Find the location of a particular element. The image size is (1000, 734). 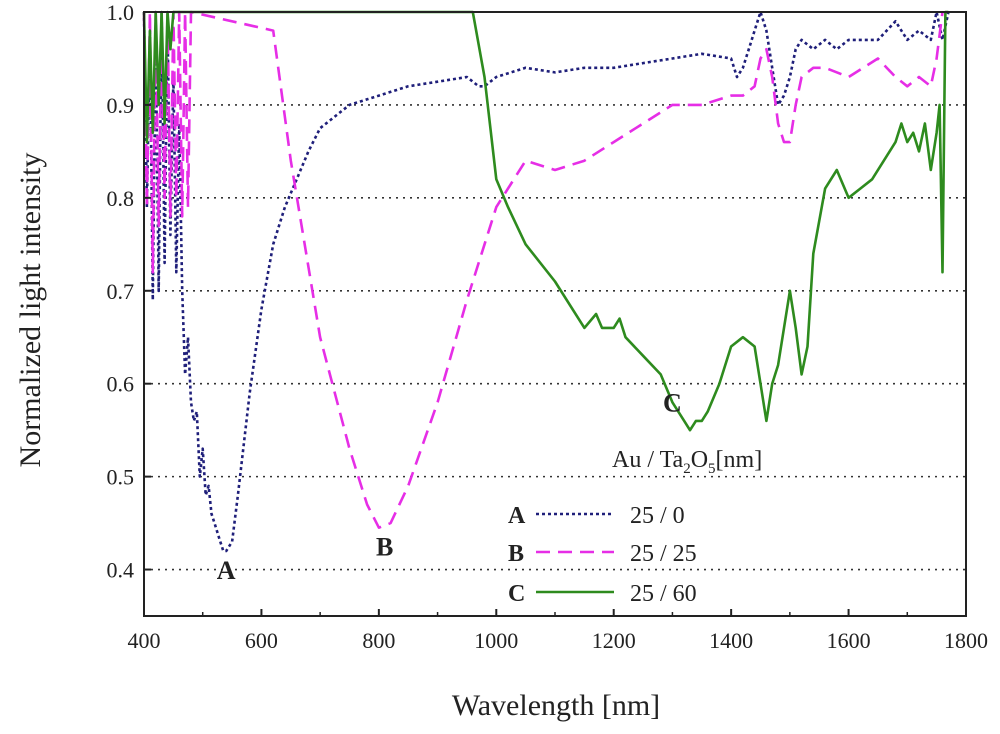

x-tick-label: 1400 is located at coordinates (731, 640).